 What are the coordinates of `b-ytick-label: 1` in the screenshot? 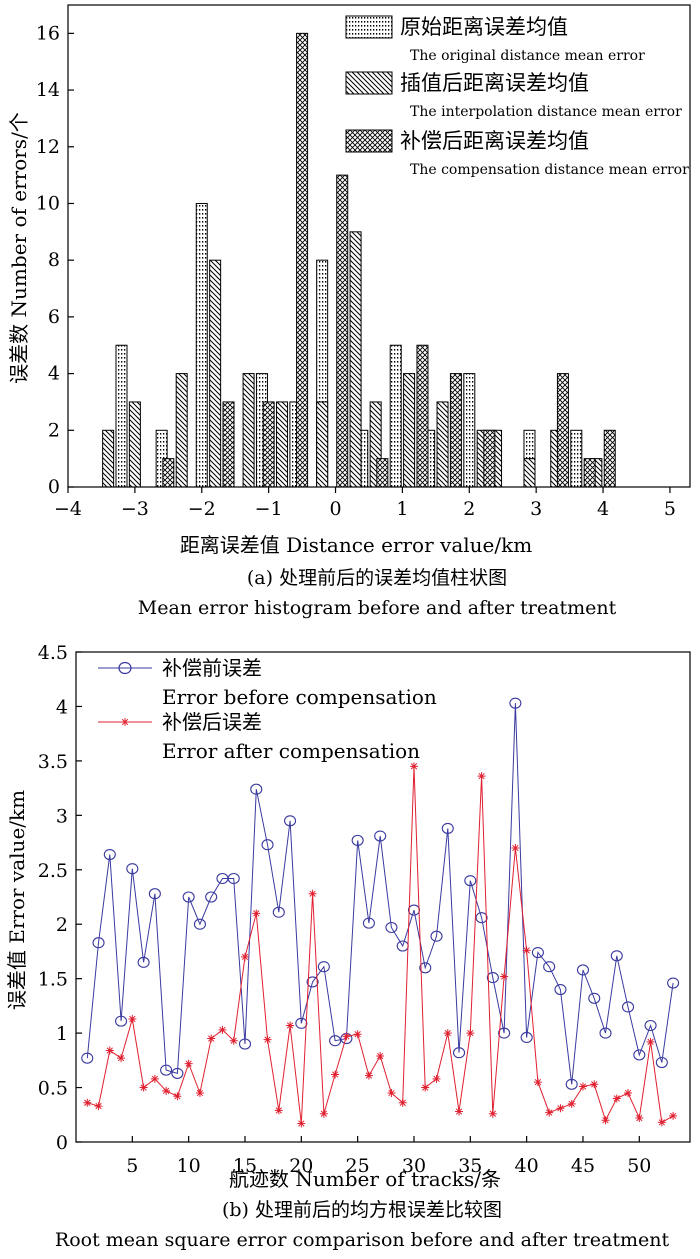 It's located at (62, 1034).